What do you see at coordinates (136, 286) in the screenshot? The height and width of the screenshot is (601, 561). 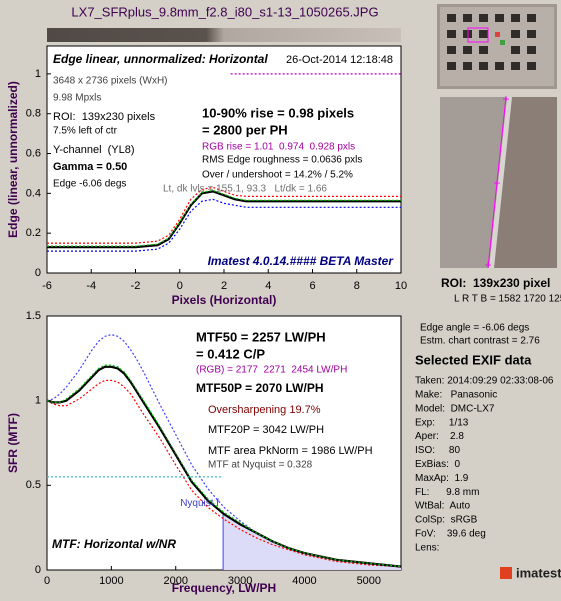 I see `x-tick-label: -2` at bounding box center [136, 286].